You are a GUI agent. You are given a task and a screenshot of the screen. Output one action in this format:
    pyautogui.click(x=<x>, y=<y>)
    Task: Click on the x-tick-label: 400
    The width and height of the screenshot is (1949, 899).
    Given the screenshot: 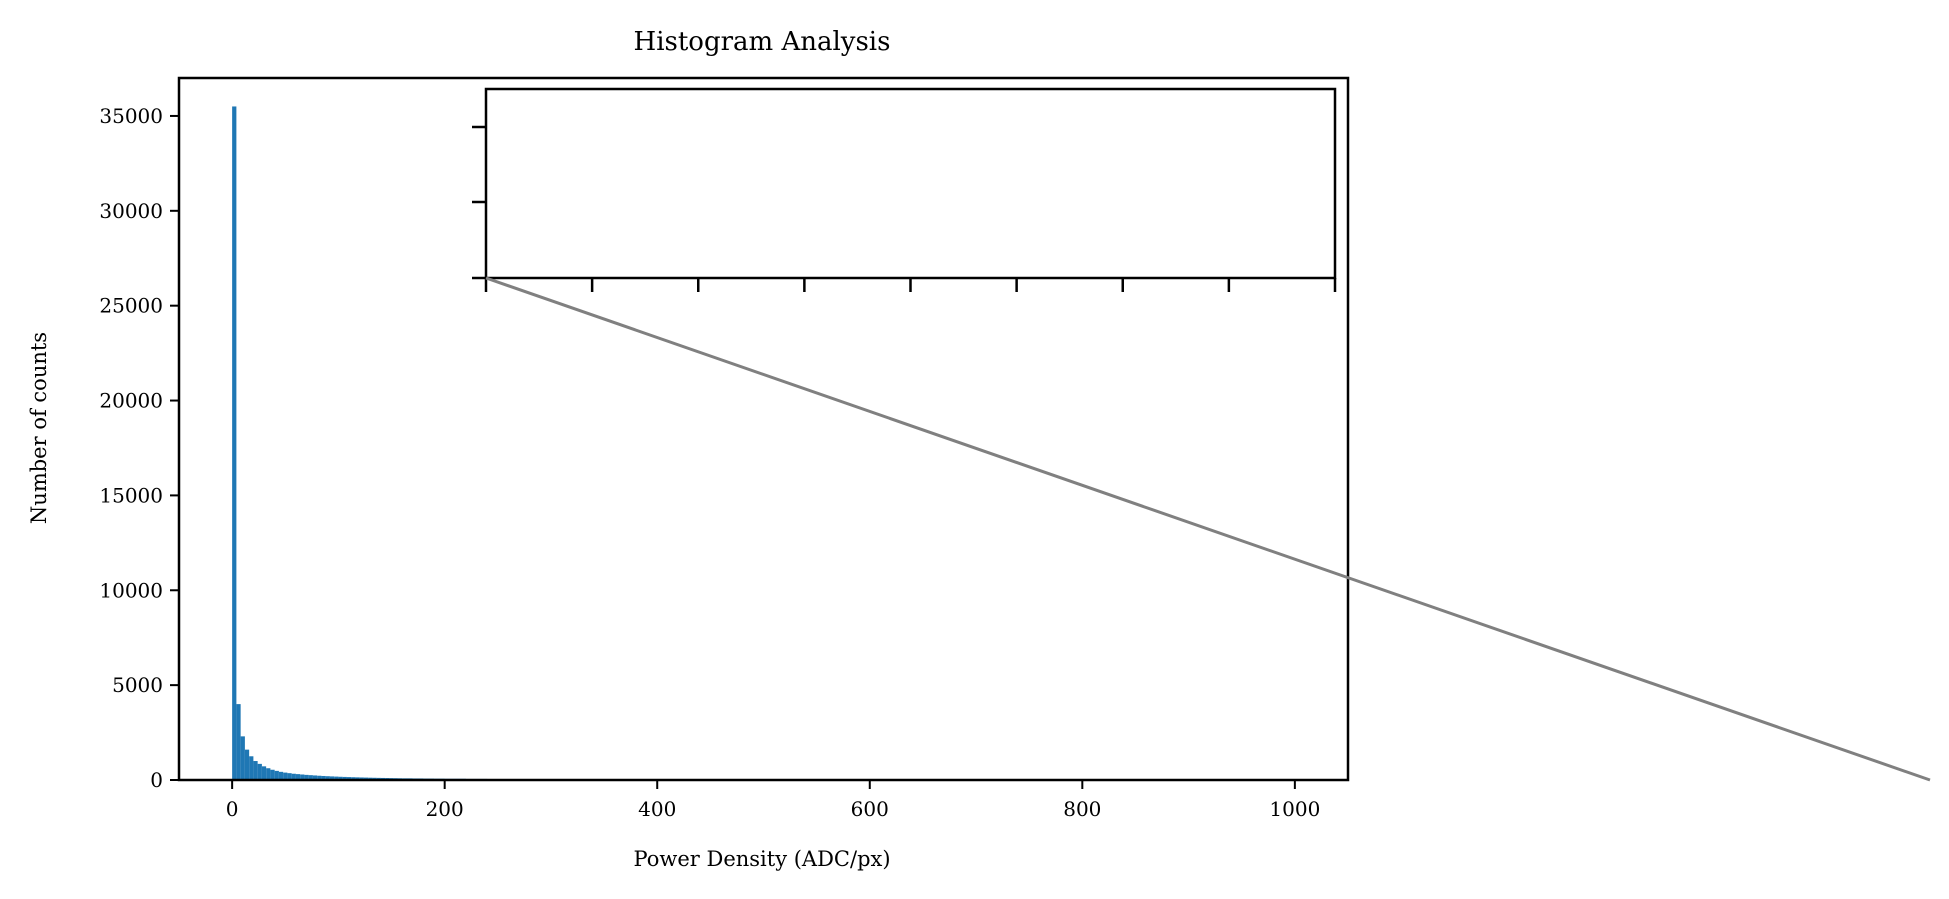 What is the action you would take?
    pyautogui.click(x=657, y=809)
    